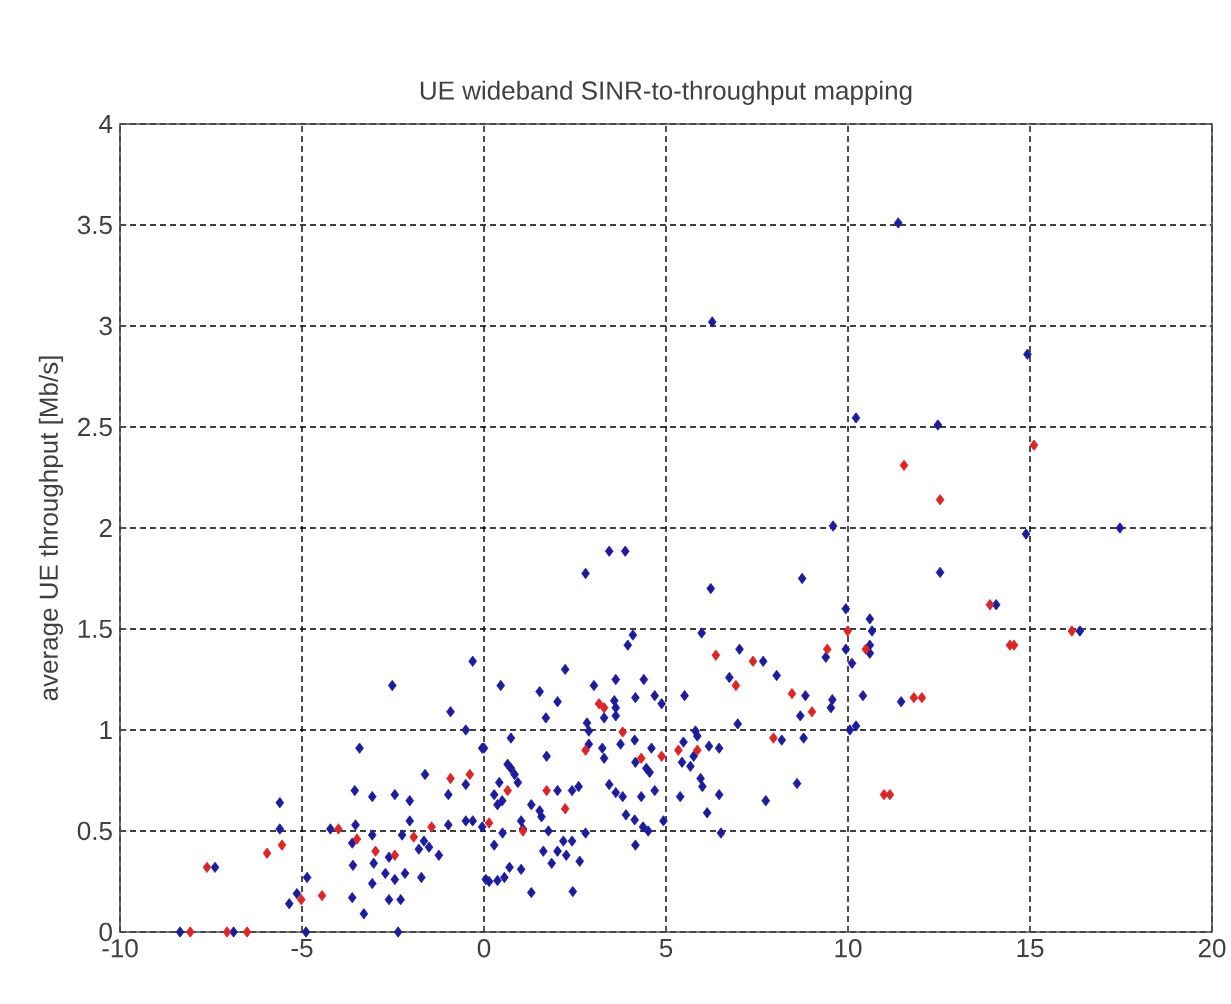 This screenshot has height=1004, width=1231. What do you see at coordinates (94, 225) in the screenshot?
I see `y-tick-label: 3.5` at bounding box center [94, 225].